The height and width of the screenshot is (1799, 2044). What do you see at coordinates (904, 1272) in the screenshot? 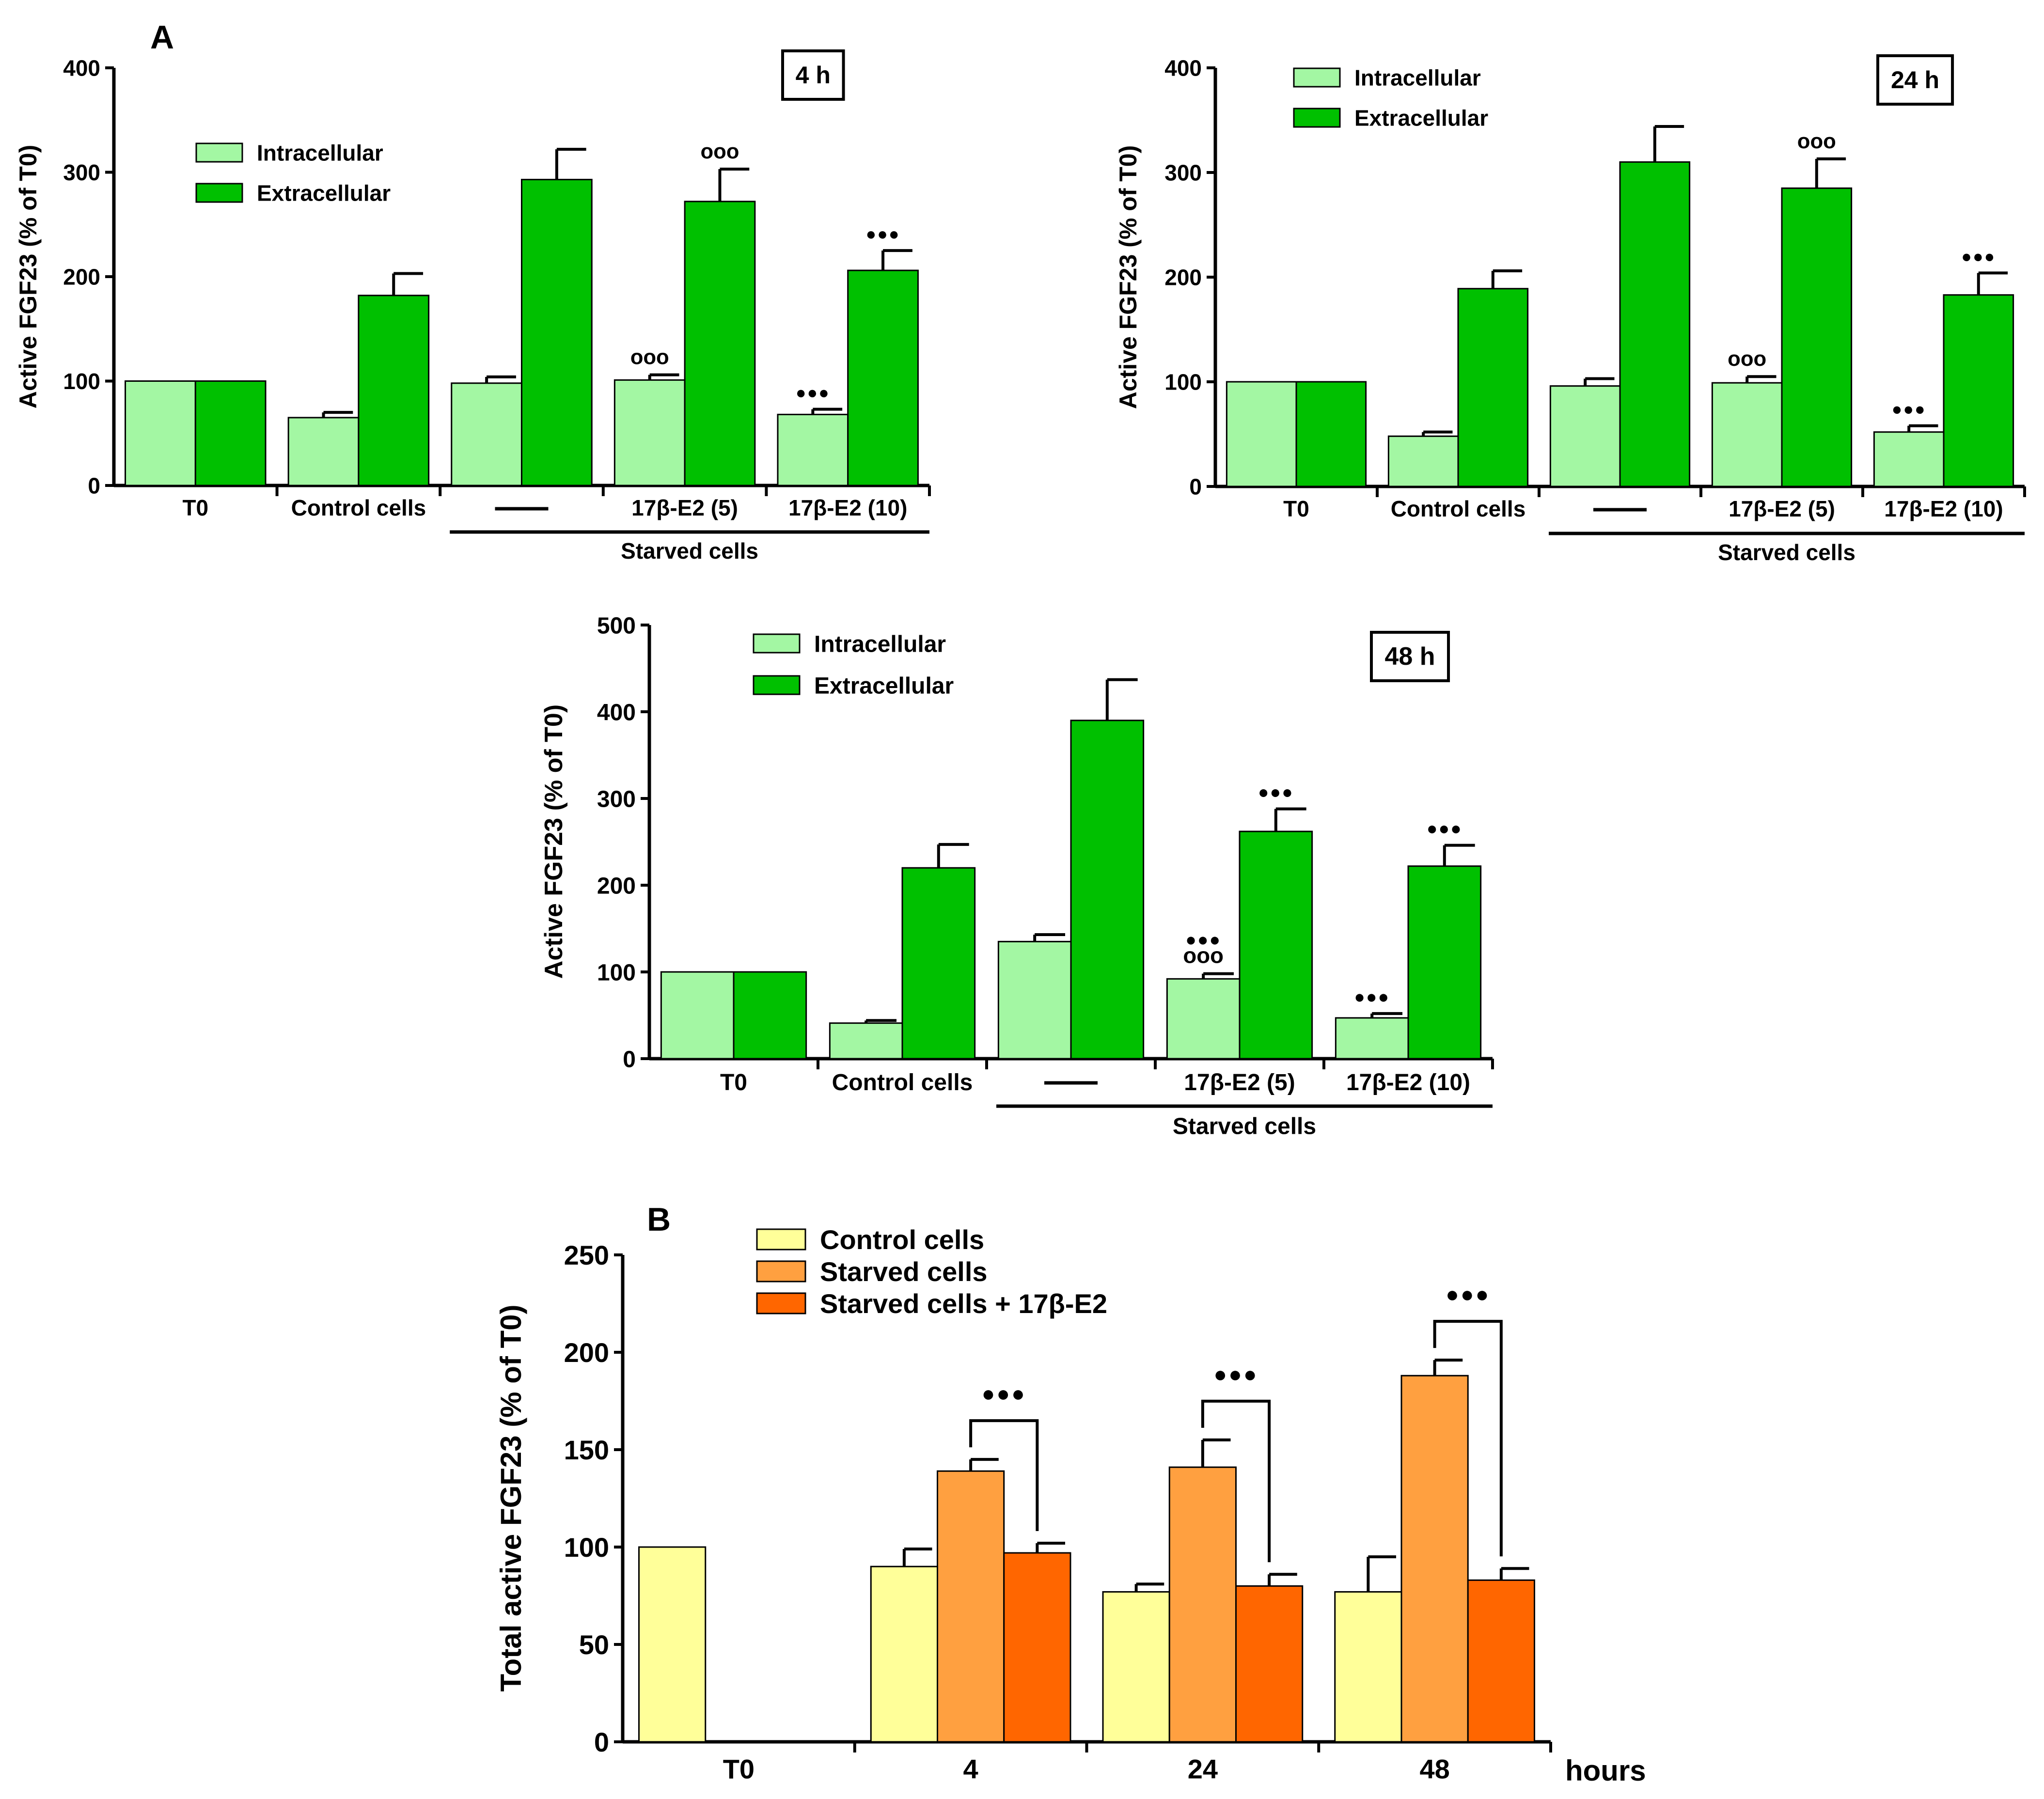
I see `legend-label: Starved cells` at bounding box center [904, 1272].